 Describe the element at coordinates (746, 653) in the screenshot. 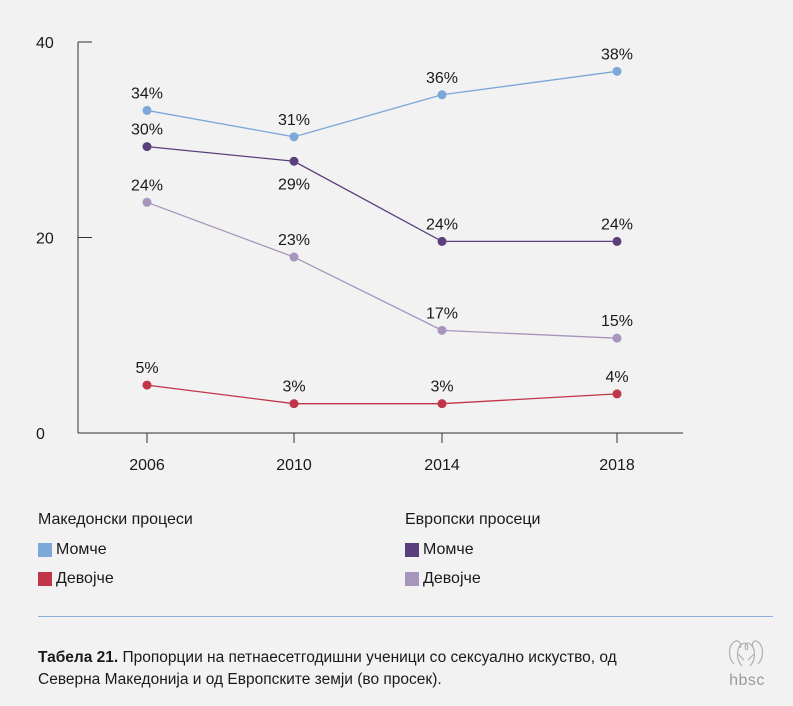

I see `hbsc-logo-icon` at that location.